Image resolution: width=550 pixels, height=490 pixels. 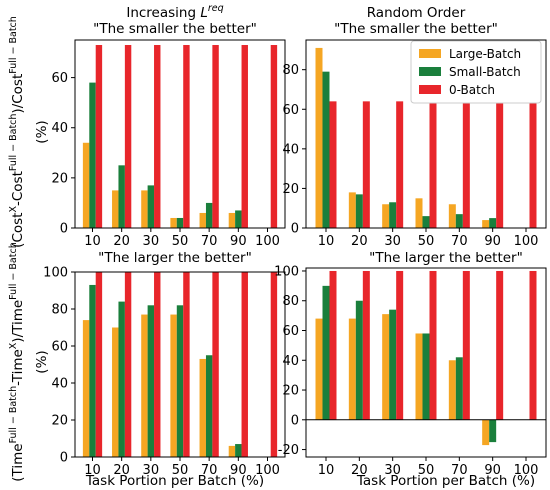 I want to click on panel-bottom-right-subtitle: "The larger the better", so click(x=446, y=258).